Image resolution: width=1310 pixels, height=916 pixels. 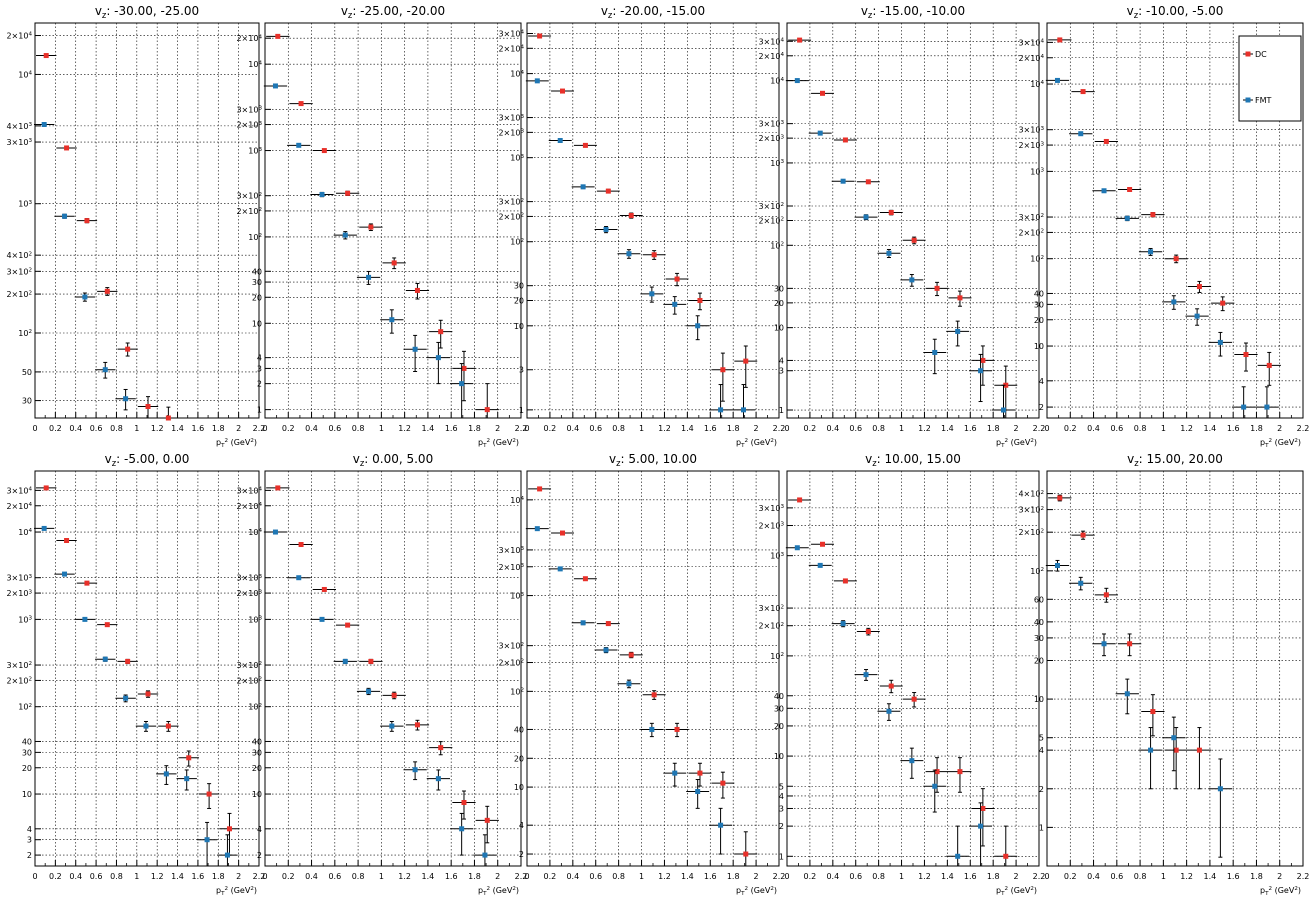 What do you see at coordinates (1039, 622) in the screenshot?
I see `y-tick-label: 40` at bounding box center [1039, 622].